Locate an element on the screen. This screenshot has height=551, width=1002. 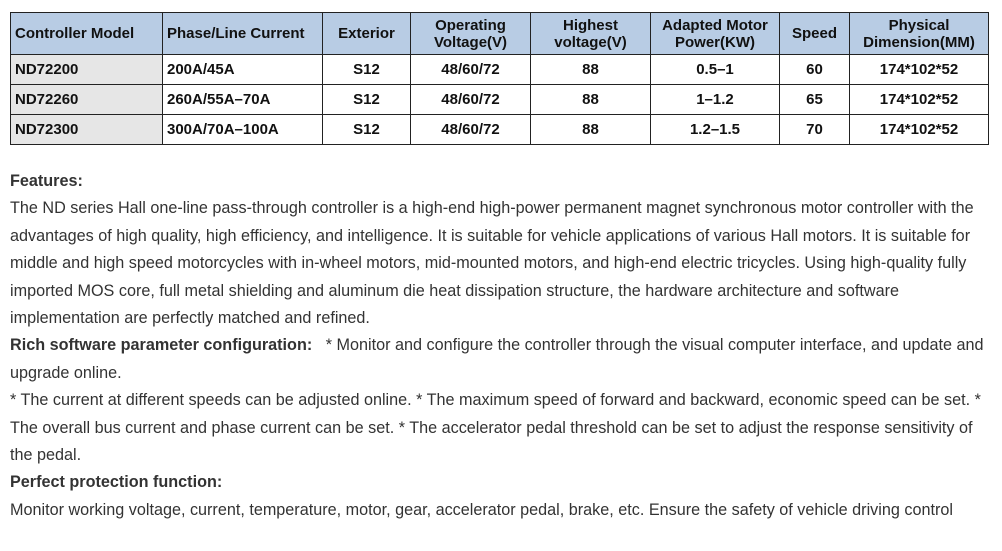
table-cell: 1–1.2 is located at coordinates (715, 99).